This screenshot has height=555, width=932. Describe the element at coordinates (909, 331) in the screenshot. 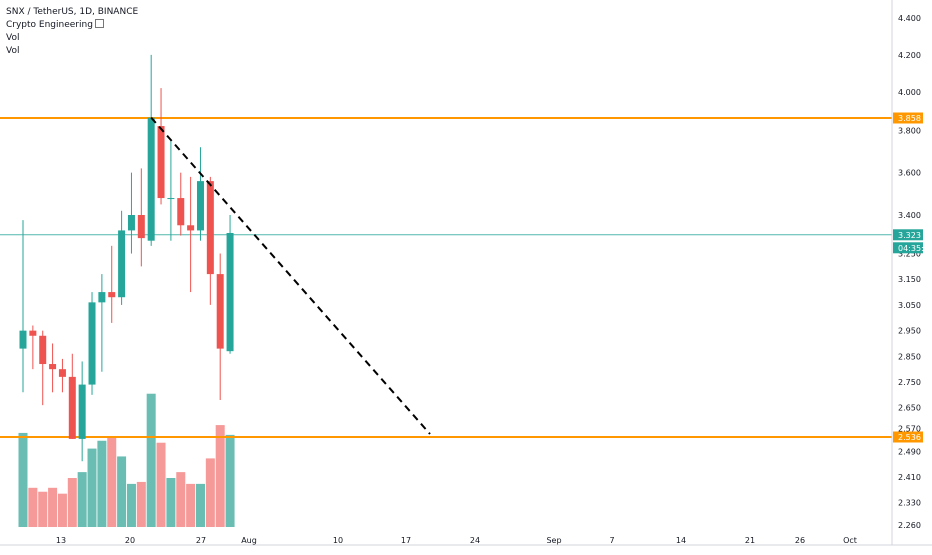

I see `price-tick-label: 2.950` at that location.